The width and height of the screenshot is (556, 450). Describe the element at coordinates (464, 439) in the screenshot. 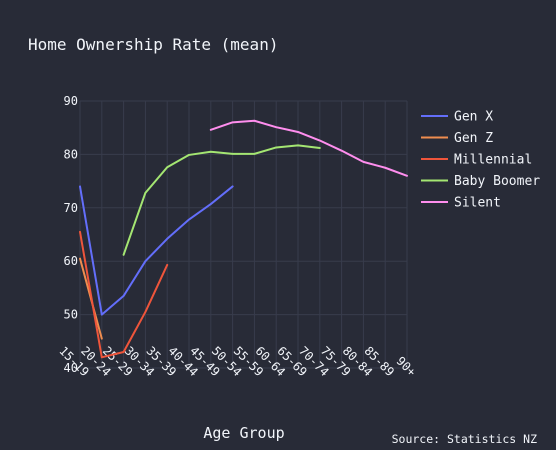

I see `source-note: Source: Statistics NZ` at that location.